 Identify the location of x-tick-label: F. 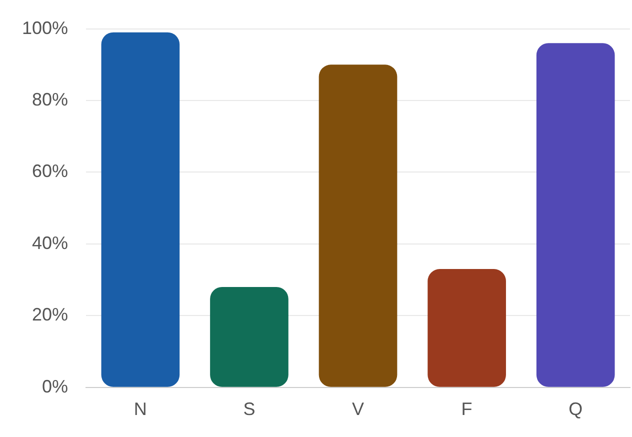
(466, 409).